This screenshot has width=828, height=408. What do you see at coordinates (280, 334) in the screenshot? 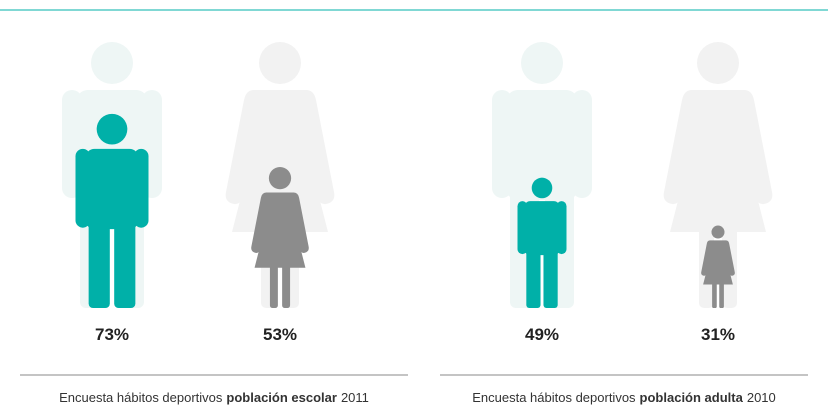
I see `value-label: 53%` at bounding box center [280, 334].